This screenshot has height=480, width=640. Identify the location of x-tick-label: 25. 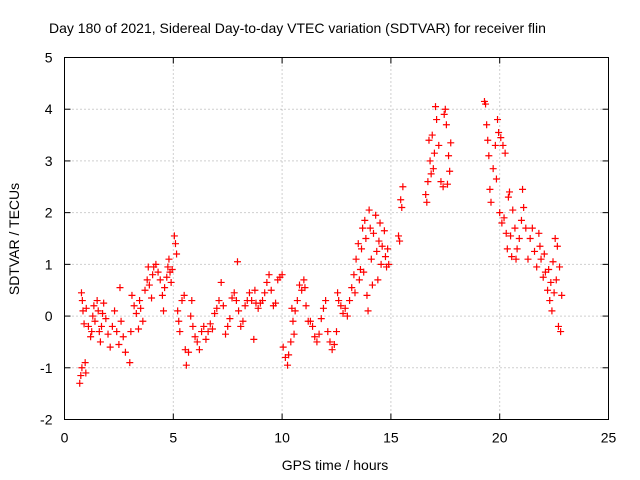
(609, 438).